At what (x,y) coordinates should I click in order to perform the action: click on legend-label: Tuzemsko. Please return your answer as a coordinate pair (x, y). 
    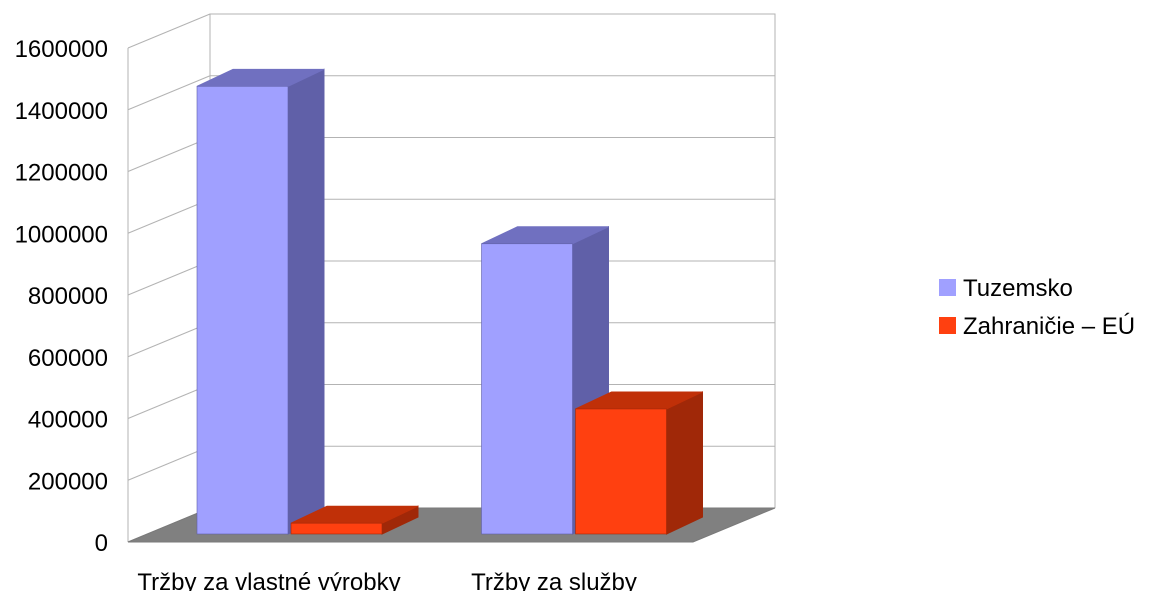
    Looking at the image, I should click on (1018, 288).